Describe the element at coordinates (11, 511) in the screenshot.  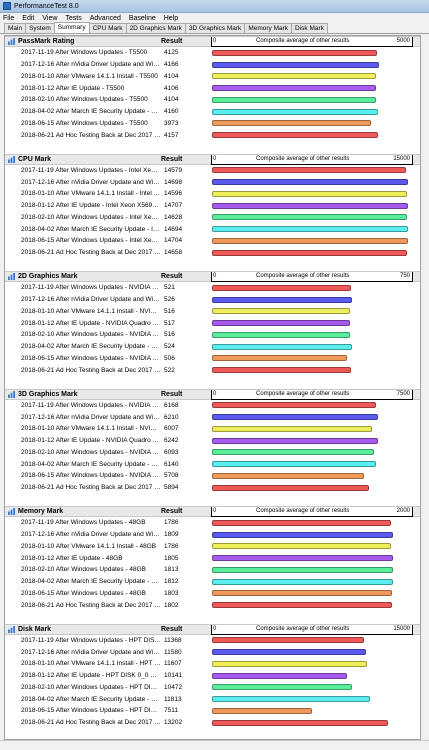
I see `chart-icon` at that location.